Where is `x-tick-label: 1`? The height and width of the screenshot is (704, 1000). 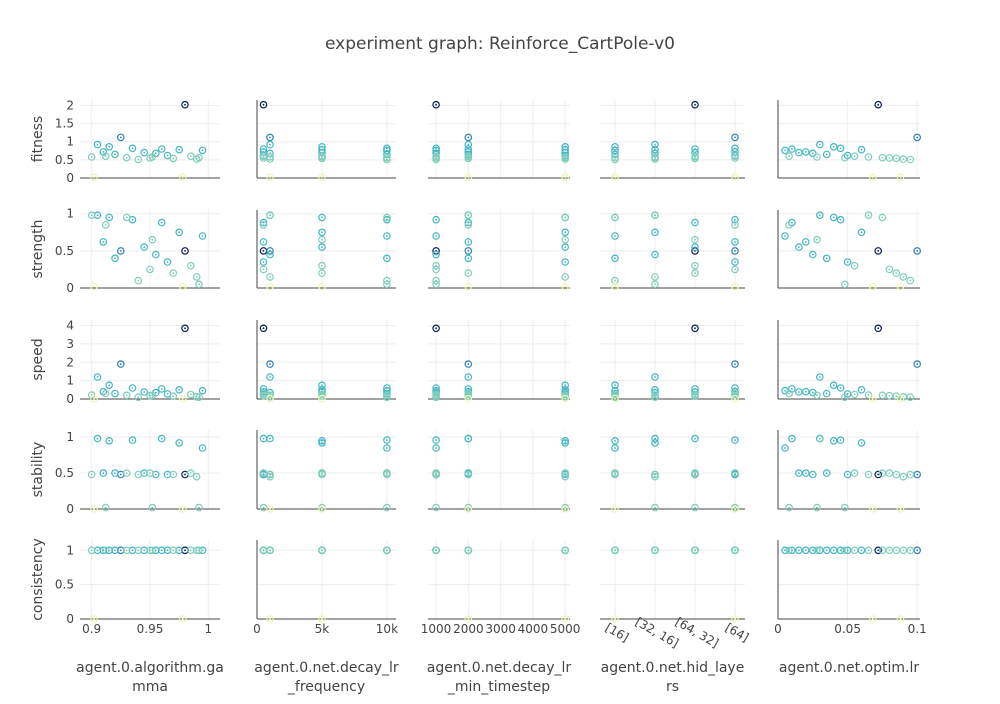
x-tick-label: 1 is located at coordinates (209, 629).